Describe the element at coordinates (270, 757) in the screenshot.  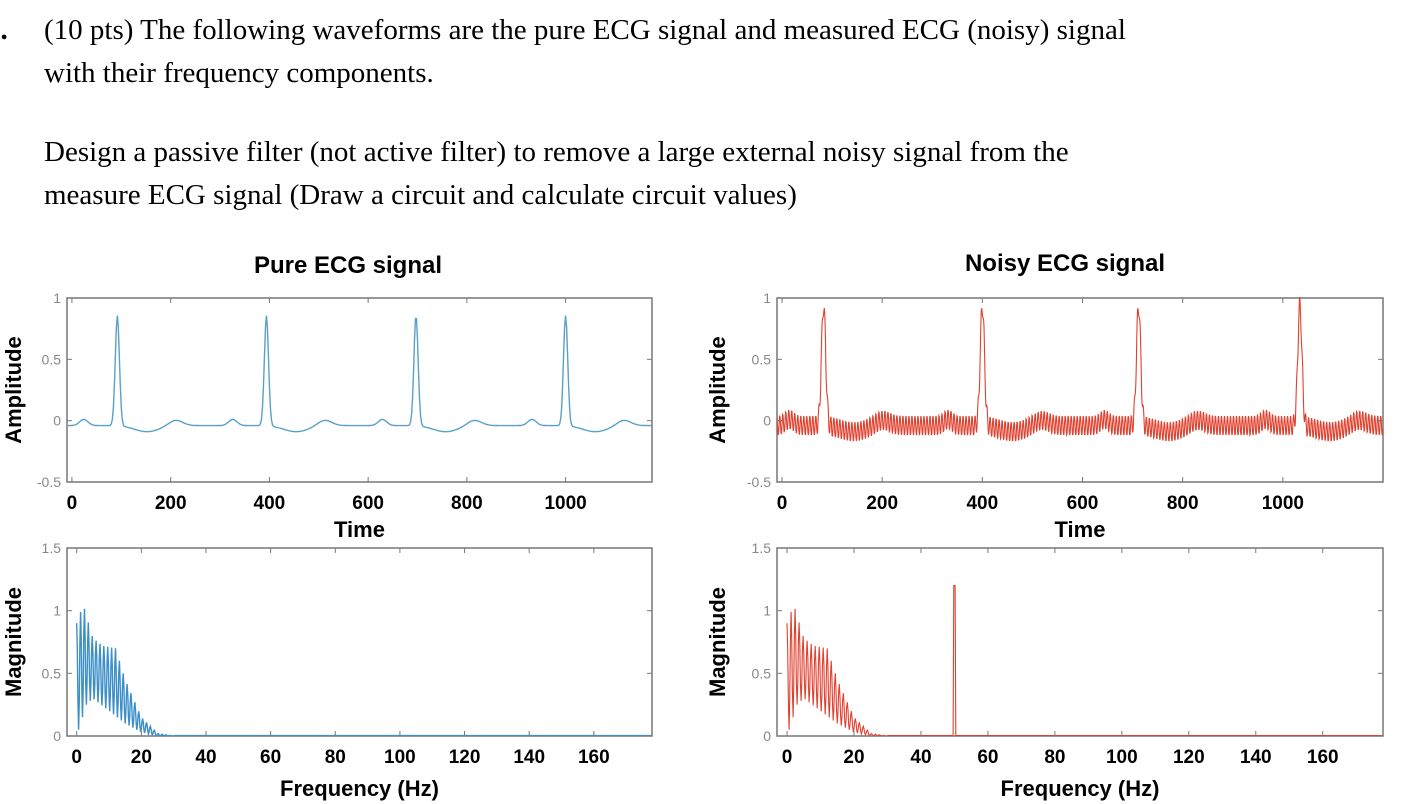
I see `pure-spectrum-xtick-label: 60` at that location.